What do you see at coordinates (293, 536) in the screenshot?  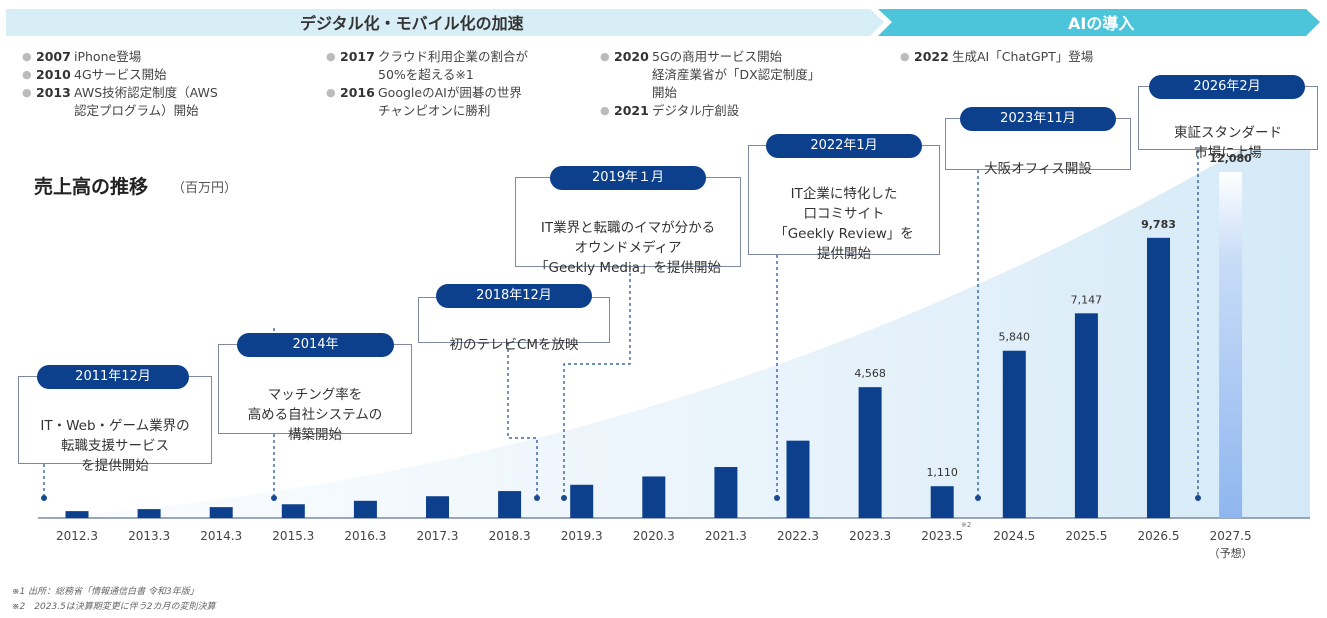 I see `x-tick-label: 2015.3` at bounding box center [293, 536].